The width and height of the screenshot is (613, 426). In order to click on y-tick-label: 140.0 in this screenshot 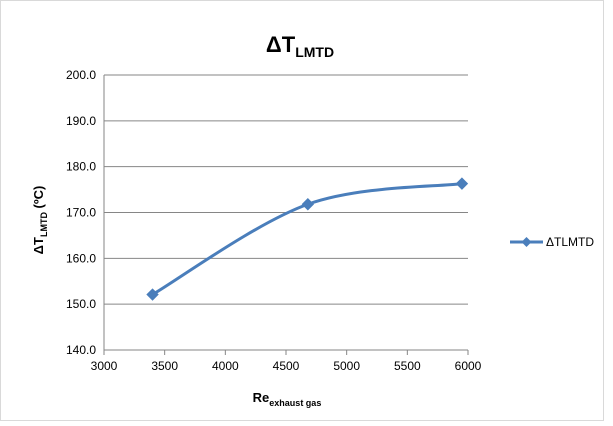, I will do `click(81, 350)`.